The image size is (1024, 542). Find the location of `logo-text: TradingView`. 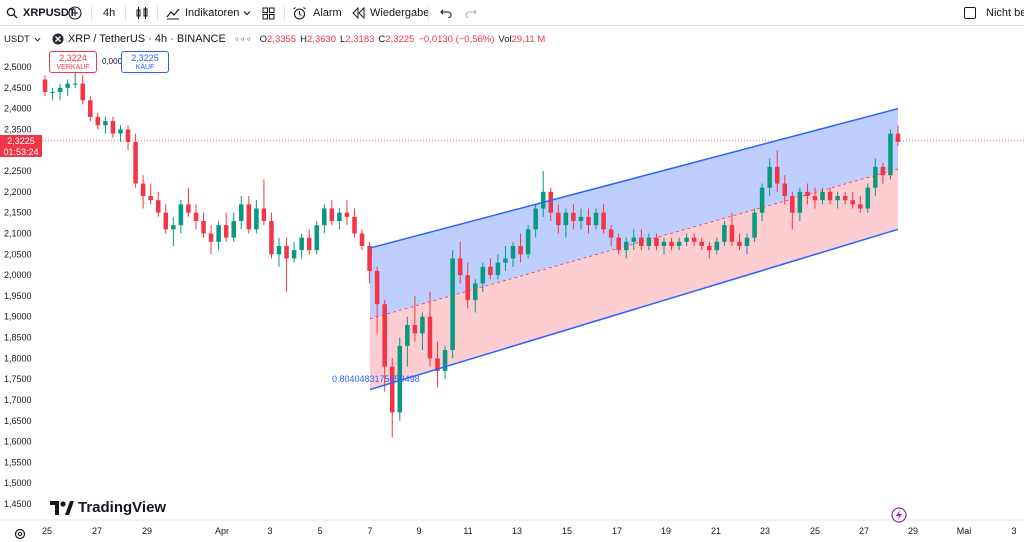

logo-text: TradingView is located at coordinates (122, 507).